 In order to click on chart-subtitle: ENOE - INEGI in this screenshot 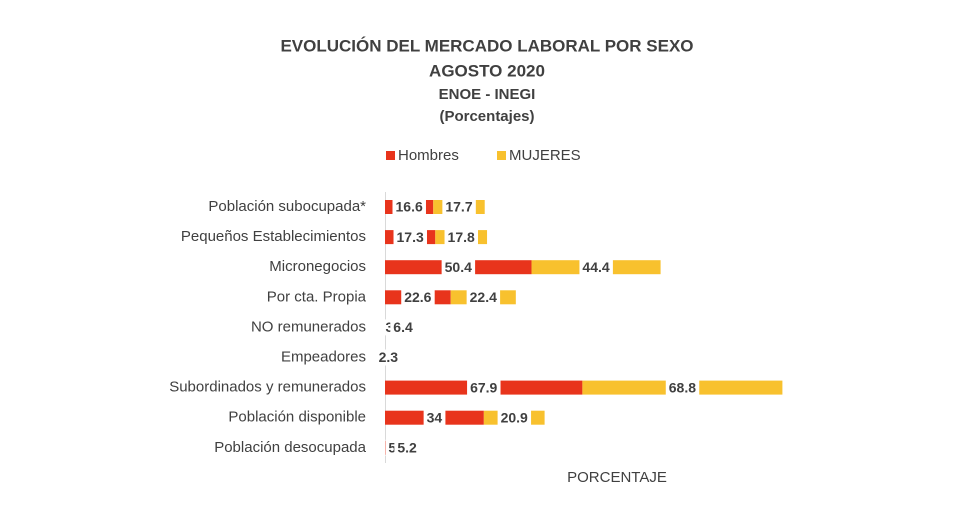, I will do `click(487, 94)`.